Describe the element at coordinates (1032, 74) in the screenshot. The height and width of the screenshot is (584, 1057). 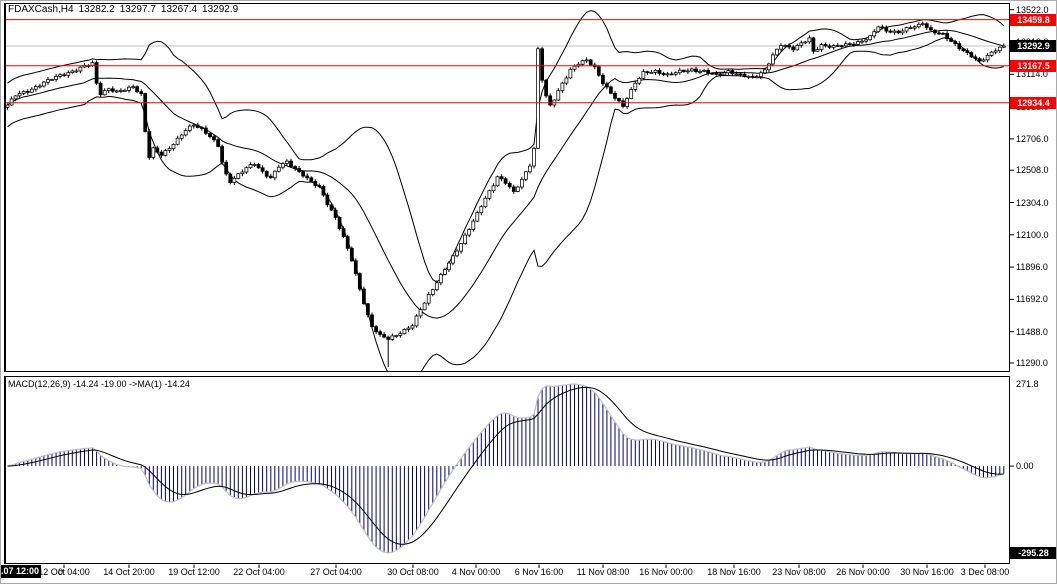
I see `price-tick-label: 13114.0` at that location.